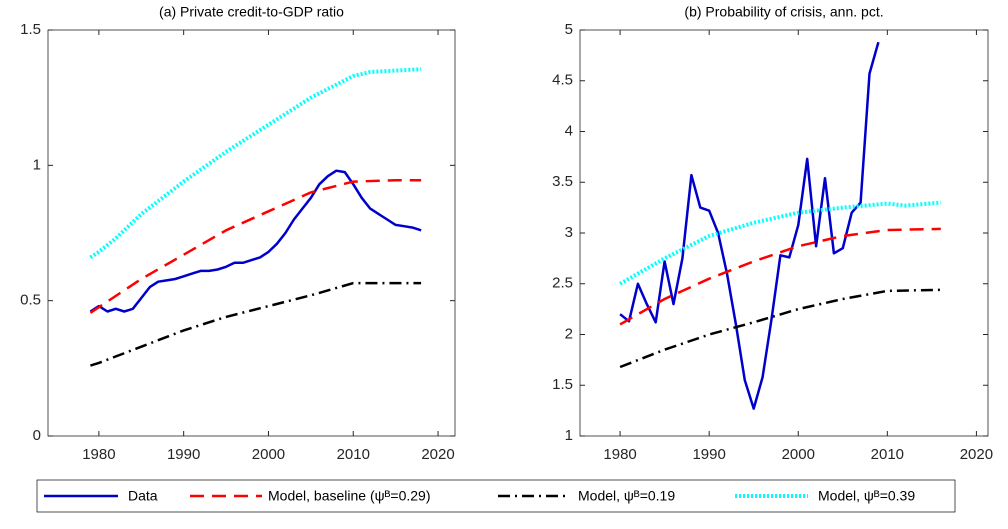 The image size is (1008, 529). What do you see at coordinates (37, 435) in the screenshot?
I see `y-tick-label: 0` at bounding box center [37, 435].